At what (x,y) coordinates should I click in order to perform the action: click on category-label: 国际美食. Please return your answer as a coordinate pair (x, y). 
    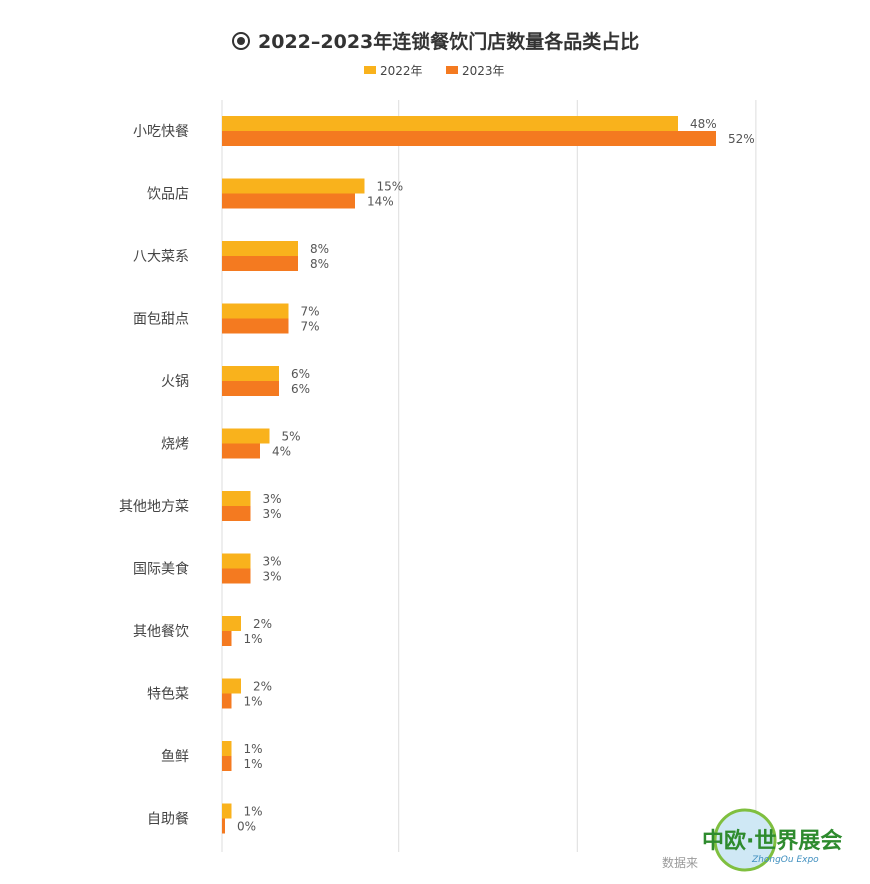
    Looking at the image, I should click on (161, 569).